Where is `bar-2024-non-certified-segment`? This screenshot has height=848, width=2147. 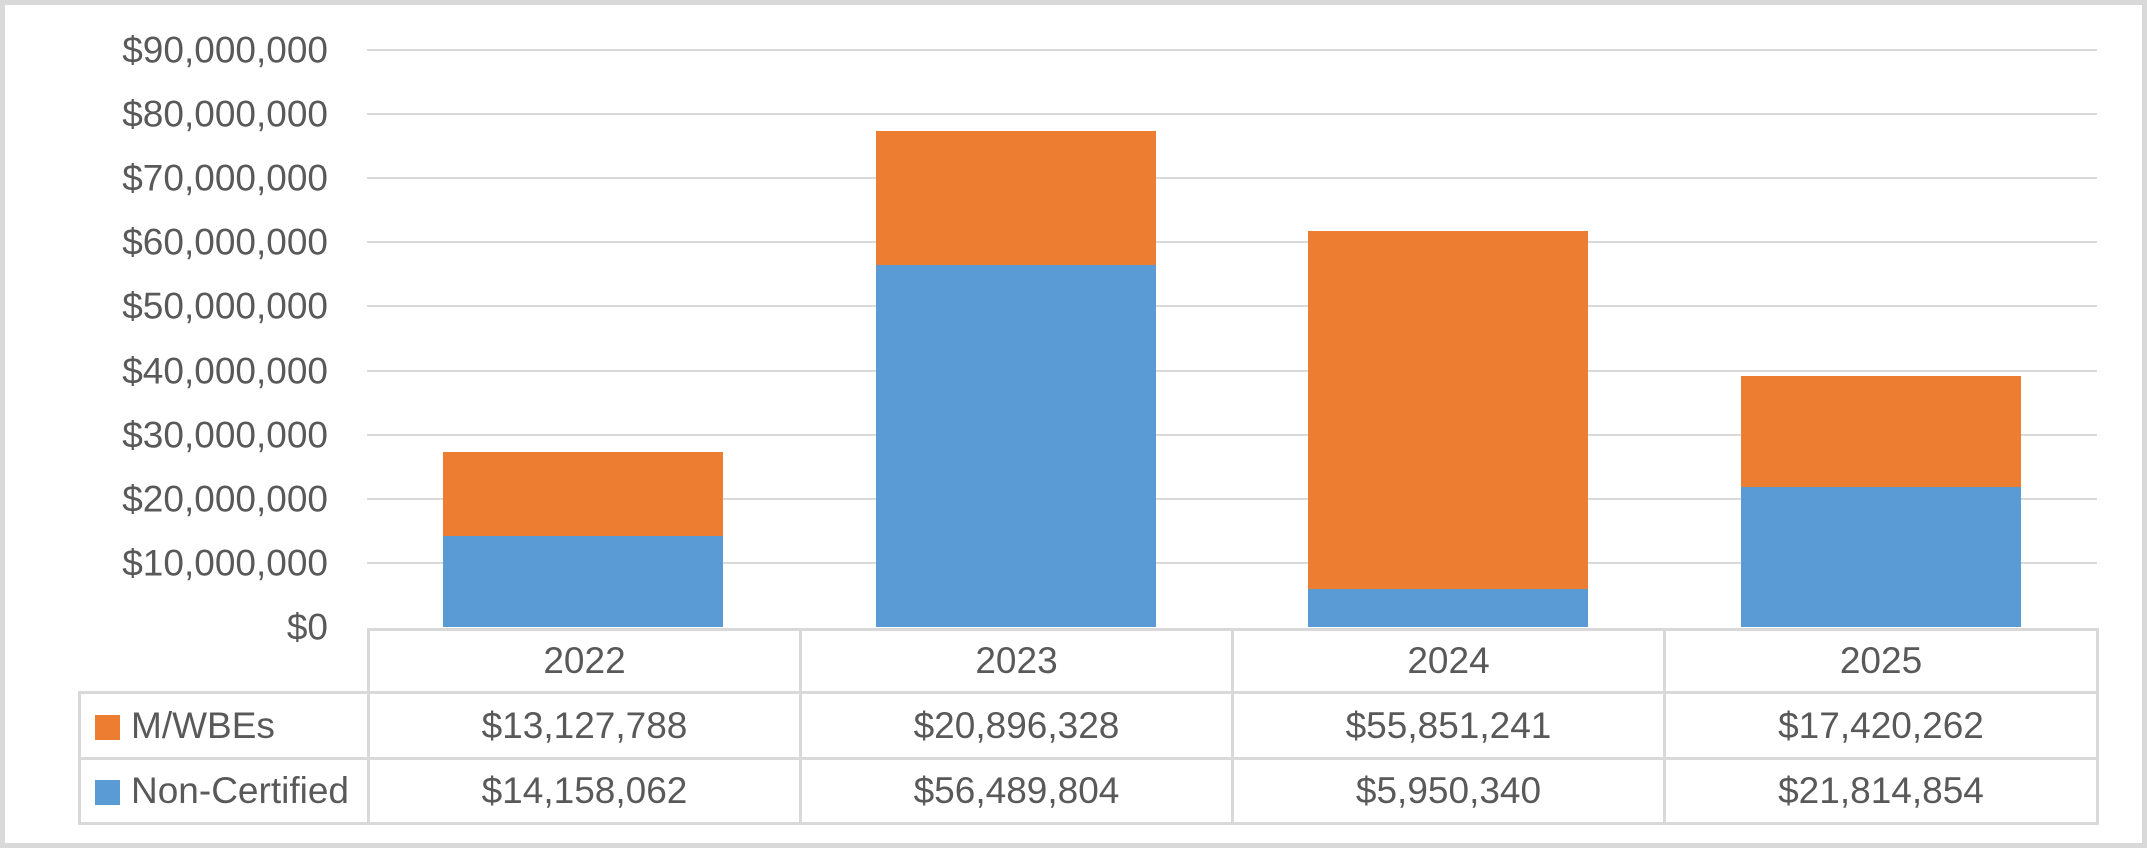
bar-2024-non-certified-segment is located at coordinates (1448, 607).